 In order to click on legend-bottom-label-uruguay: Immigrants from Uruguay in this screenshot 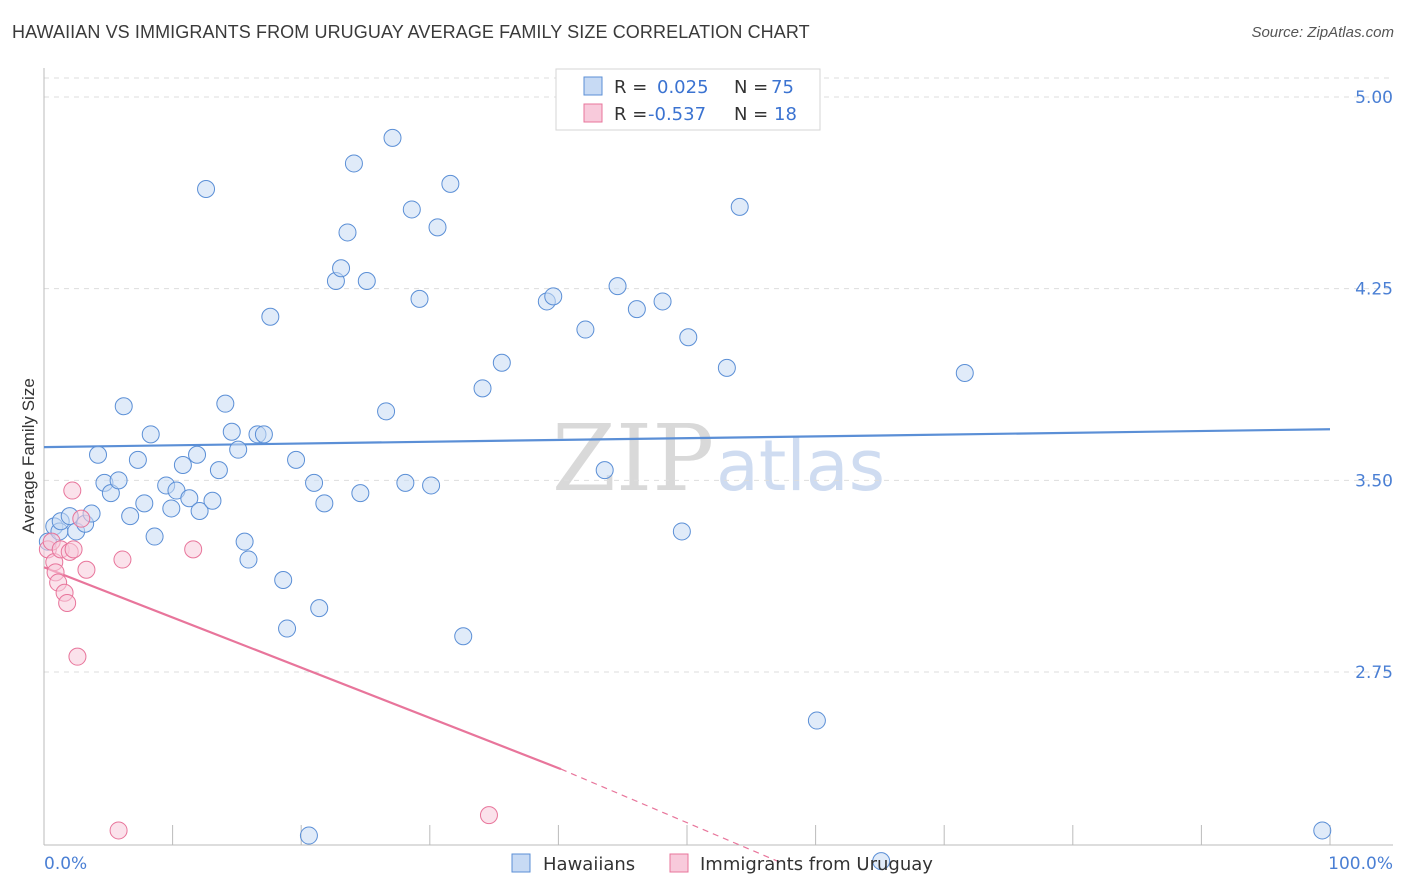, I will do `click(816, 864)`.